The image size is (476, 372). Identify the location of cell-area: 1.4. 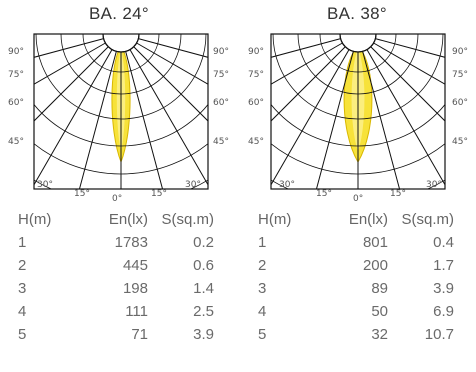
(203, 288).